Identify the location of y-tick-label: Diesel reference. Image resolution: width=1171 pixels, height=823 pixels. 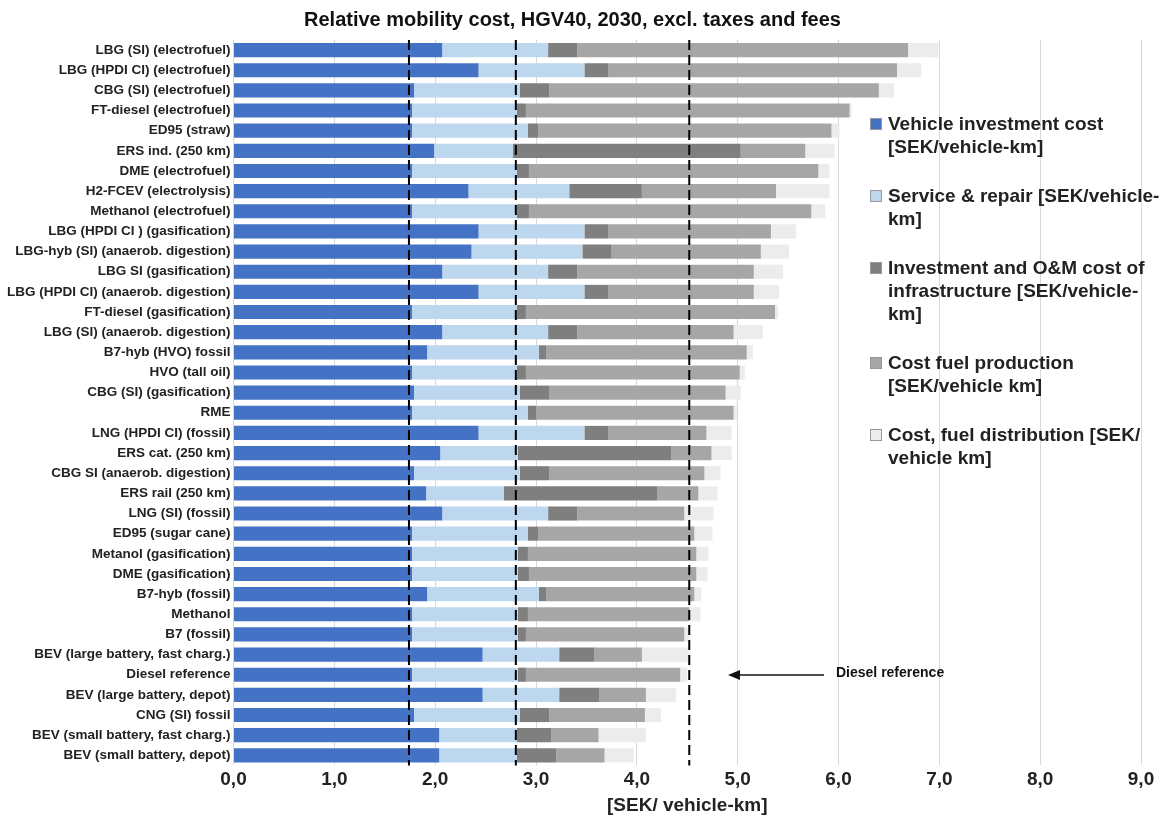
(178, 674).